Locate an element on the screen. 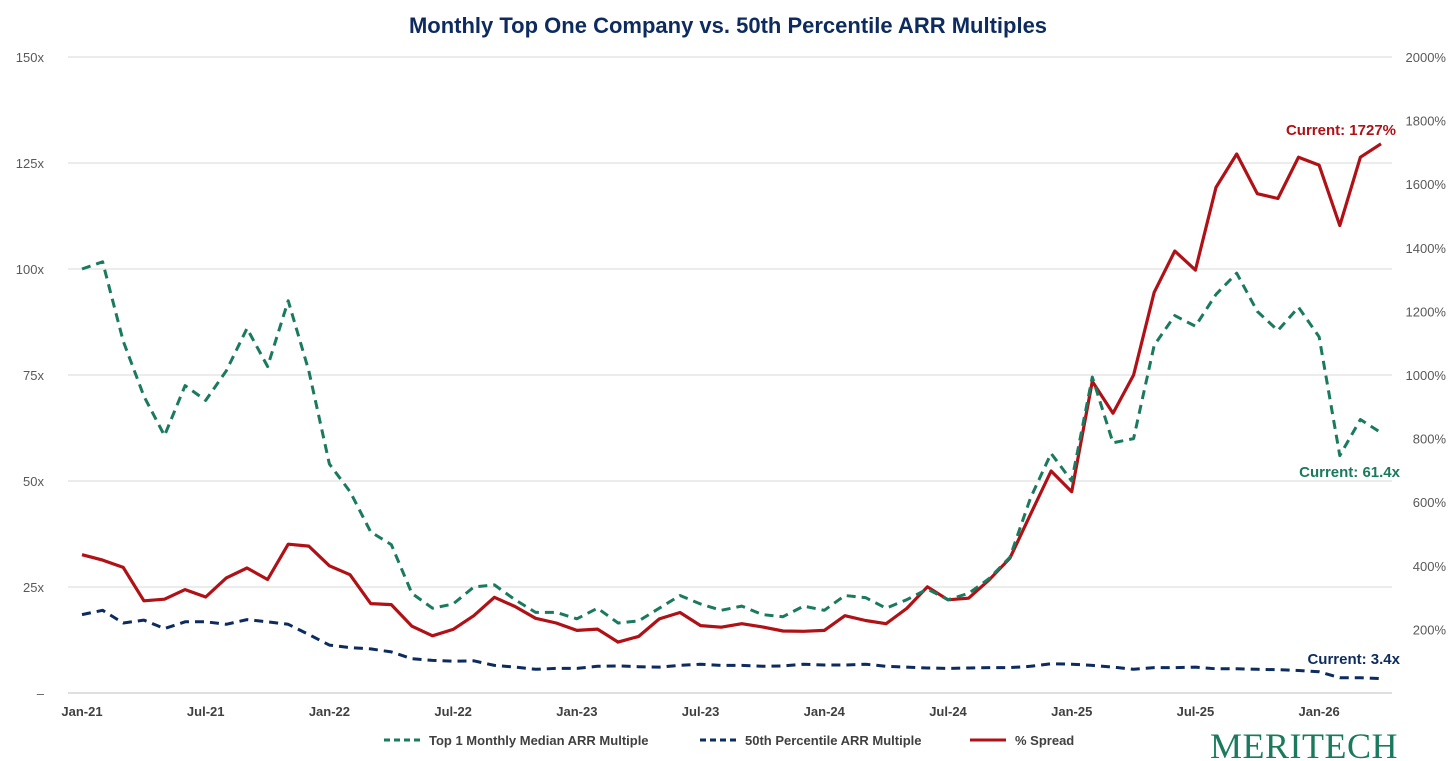 The image size is (1456, 761). legend-item-top1: Top 1 Monthly Median ARR Multiple is located at coordinates (516, 740).